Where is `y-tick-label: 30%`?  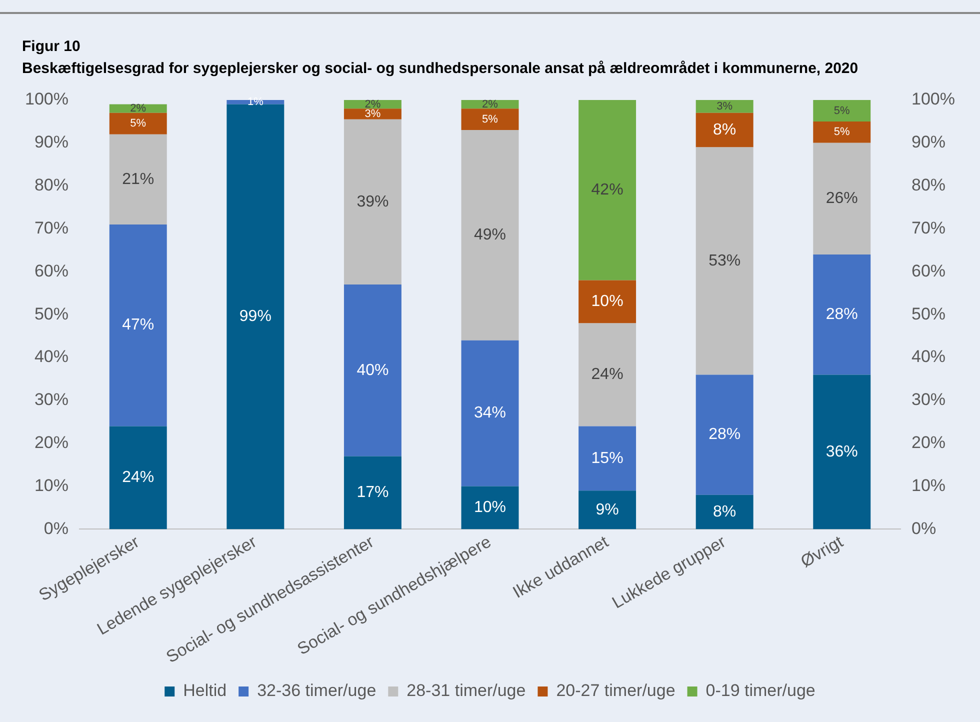 y-tick-label: 30% is located at coordinates (51, 400).